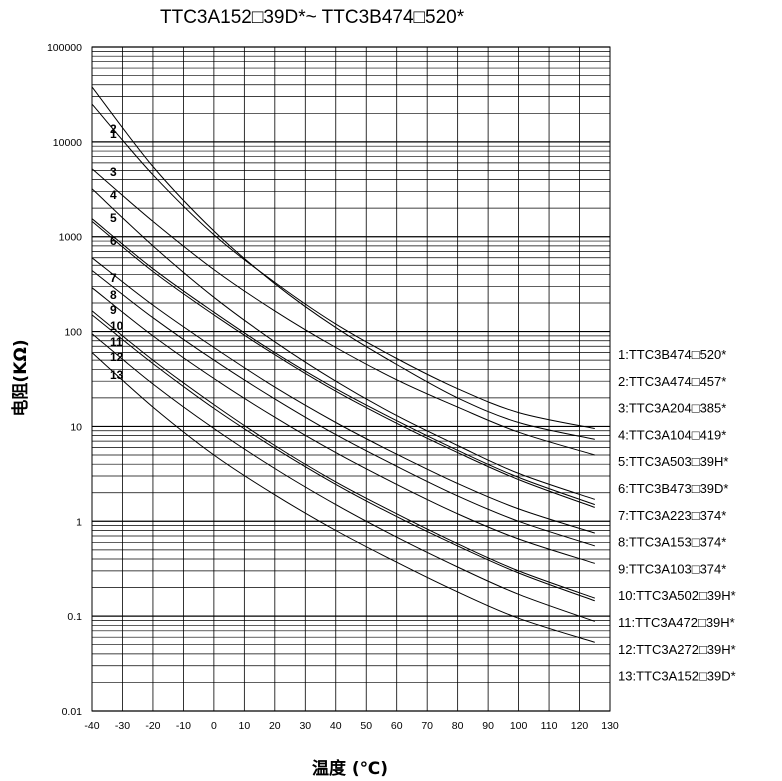  What do you see at coordinates (519, 726) in the screenshot?
I see `x-tick-label: 100` at bounding box center [519, 726].